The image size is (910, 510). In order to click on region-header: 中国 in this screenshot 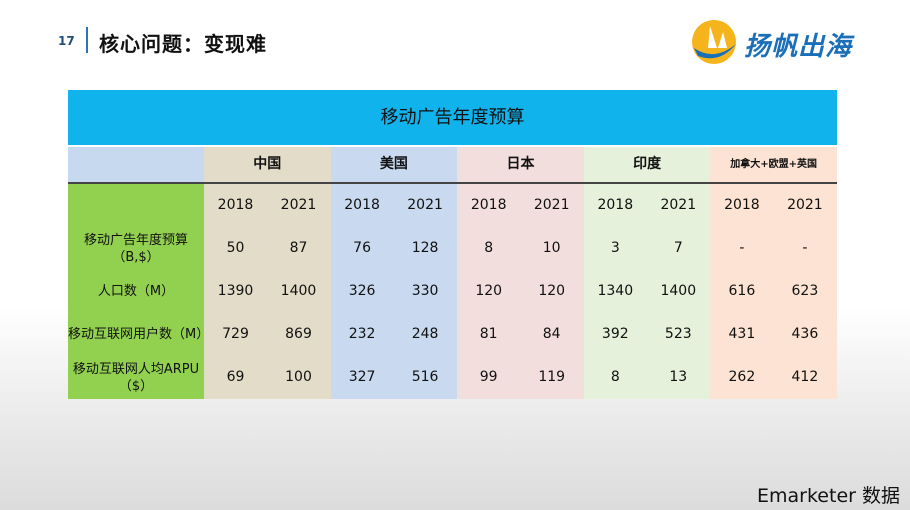, I will do `click(267, 164)`.